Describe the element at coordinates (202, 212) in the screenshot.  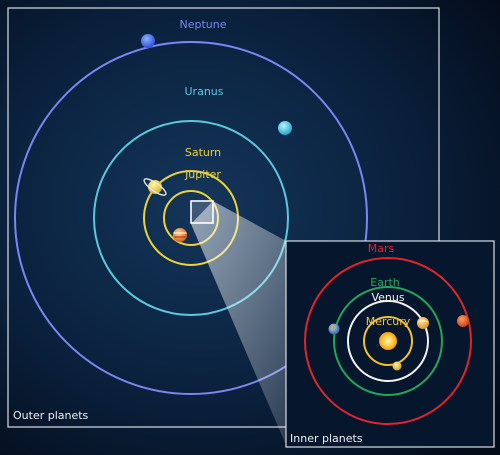
I see `zoom-source-box` at that location.